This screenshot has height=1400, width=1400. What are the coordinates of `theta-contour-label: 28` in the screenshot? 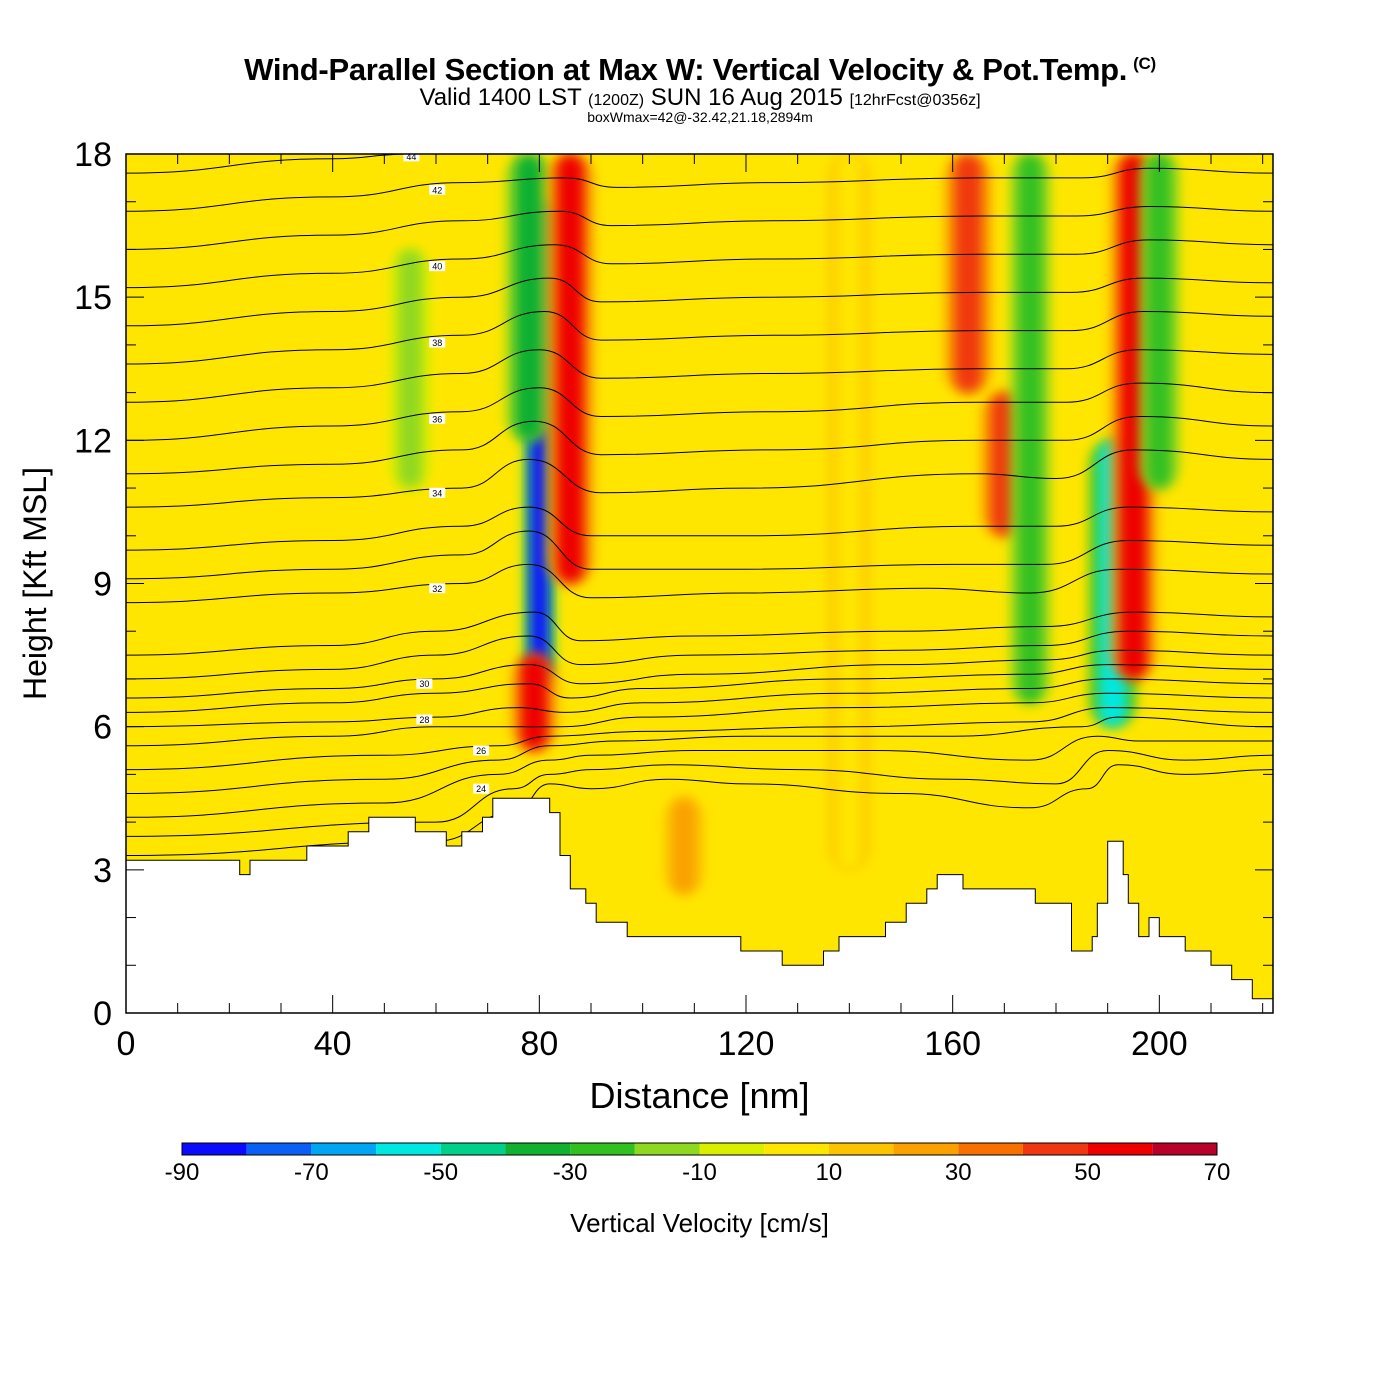 It's located at (424, 720).